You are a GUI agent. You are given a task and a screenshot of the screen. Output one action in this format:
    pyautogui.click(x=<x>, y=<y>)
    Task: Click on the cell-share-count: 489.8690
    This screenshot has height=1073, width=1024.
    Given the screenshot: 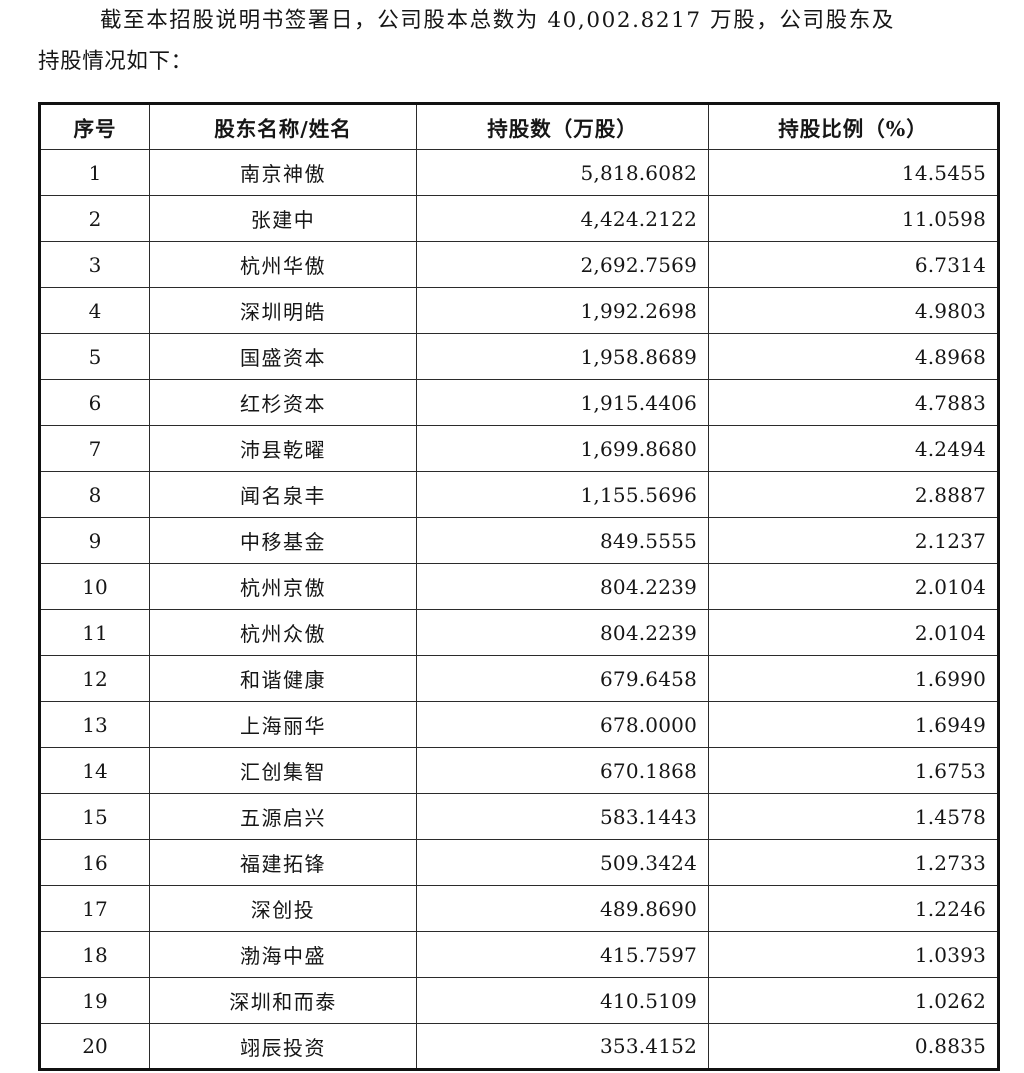 What is the action you would take?
    pyautogui.click(x=562, y=908)
    